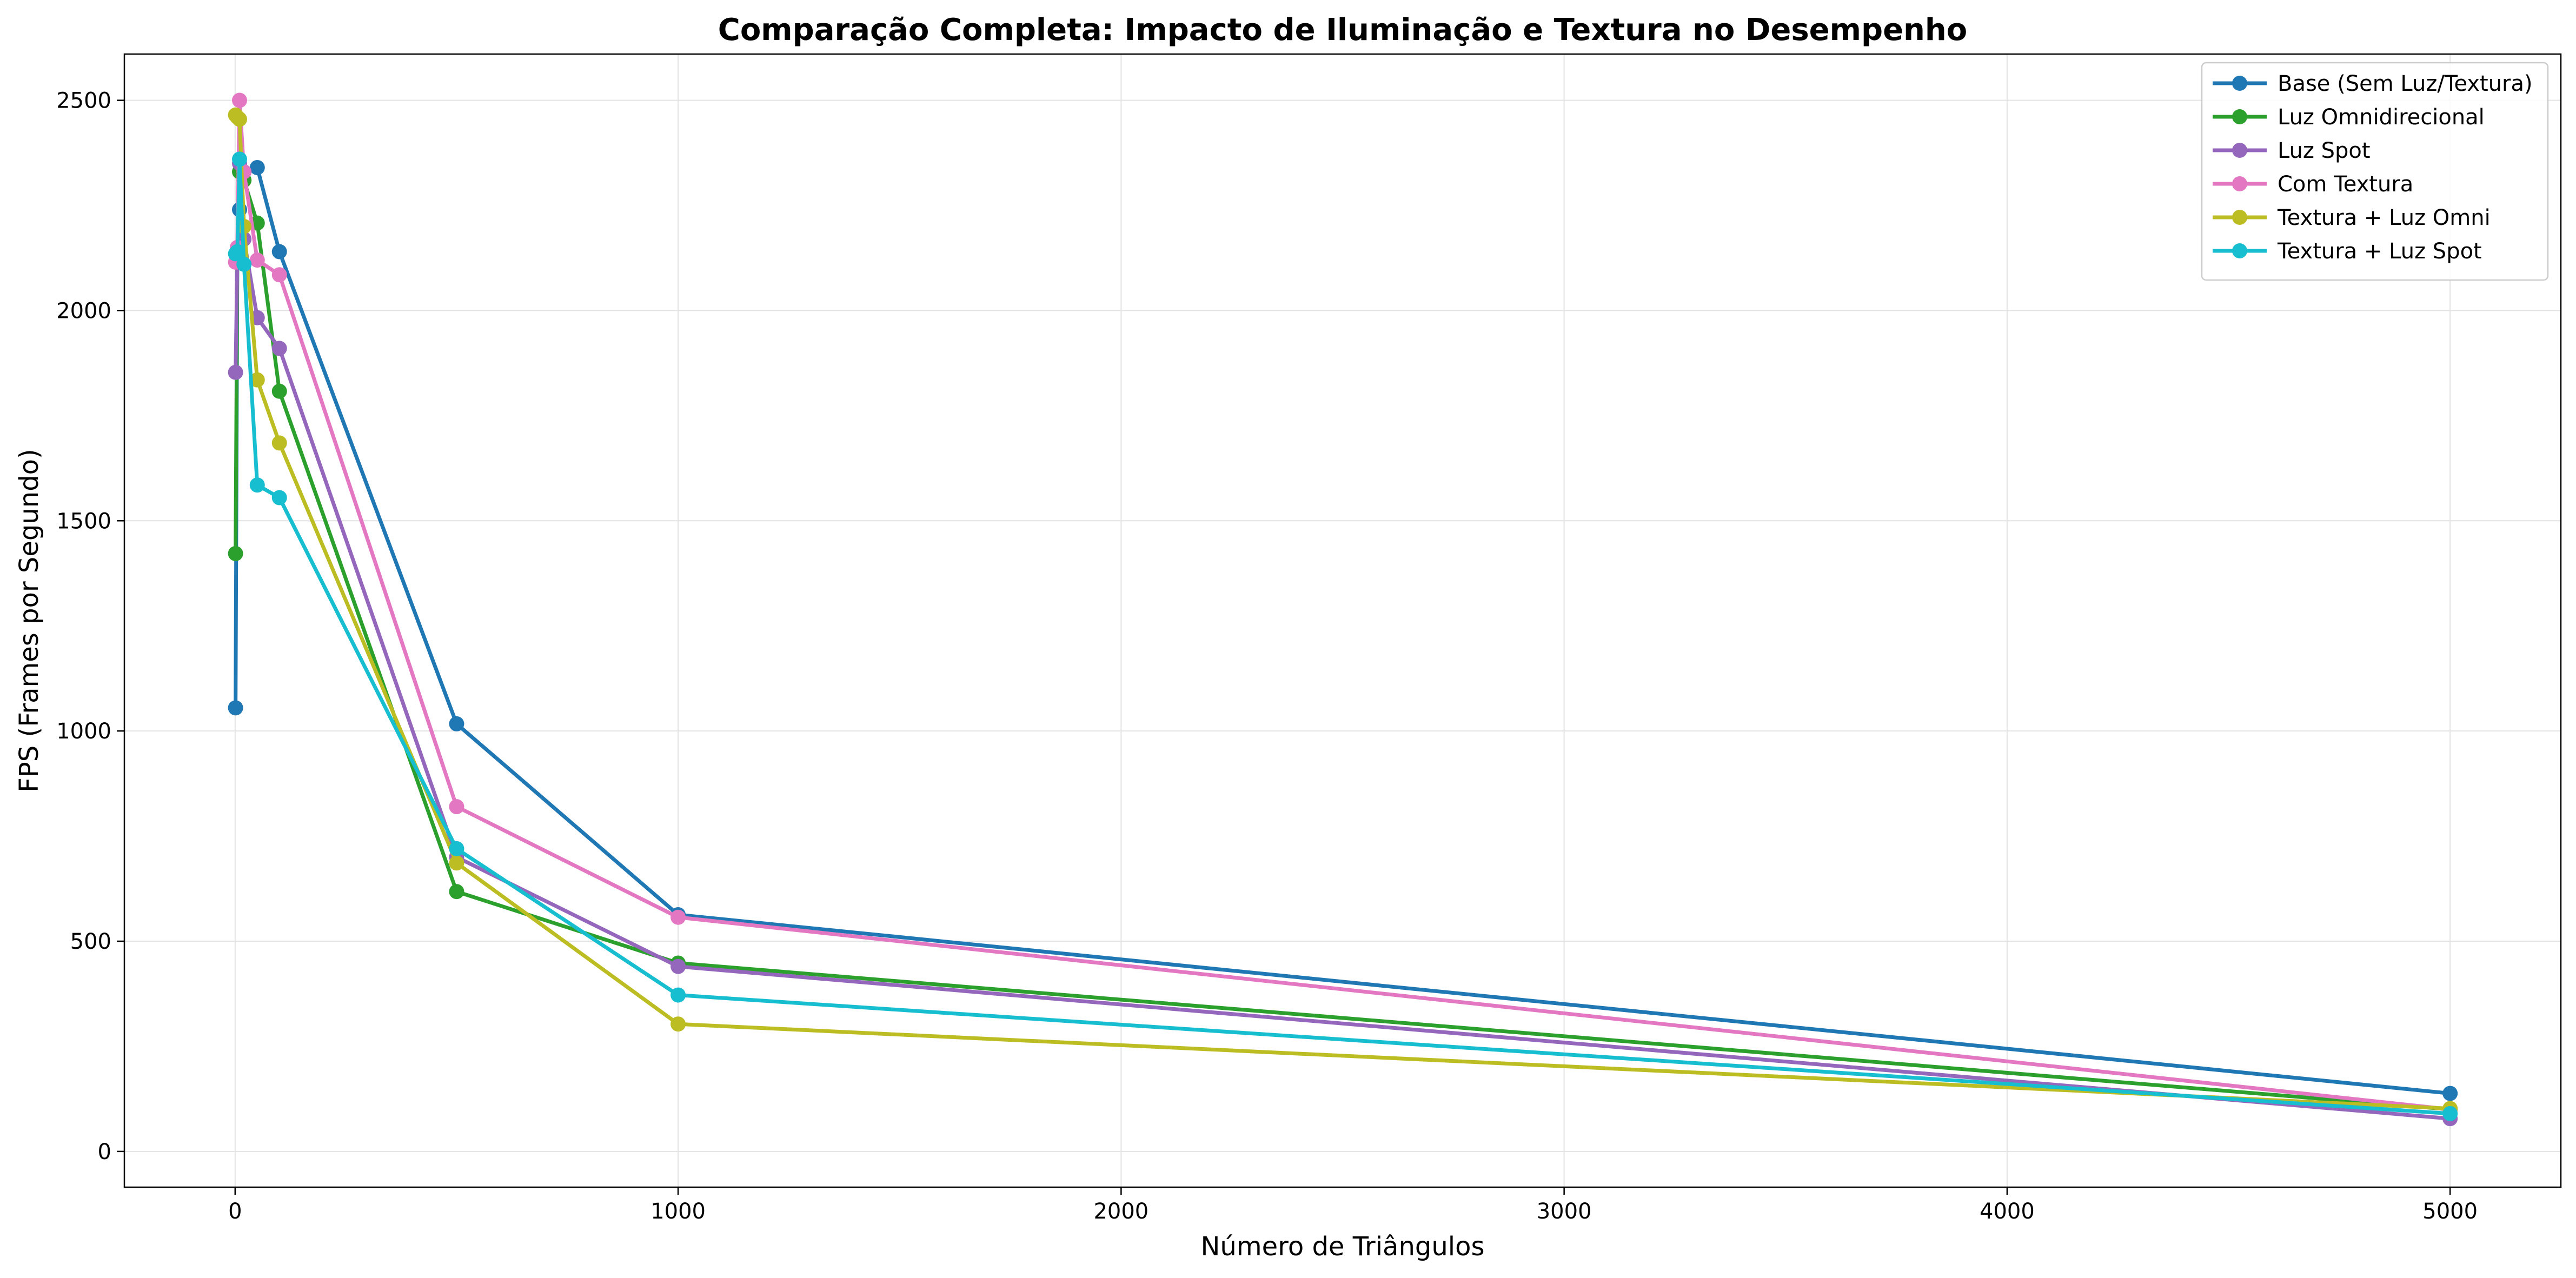 The width and height of the screenshot is (2576, 1278). I want to click on x-tick-label: 0, so click(235, 1211).